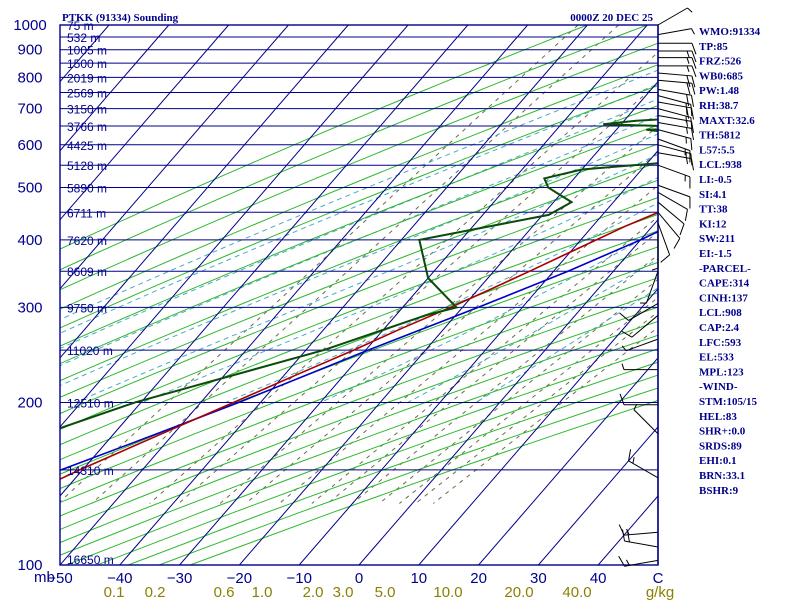 The height and width of the screenshot is (600, 800). Describe the element at coordinates (59, 578) in the screenshot. I see `temperature-tick-label: −50` at that location.